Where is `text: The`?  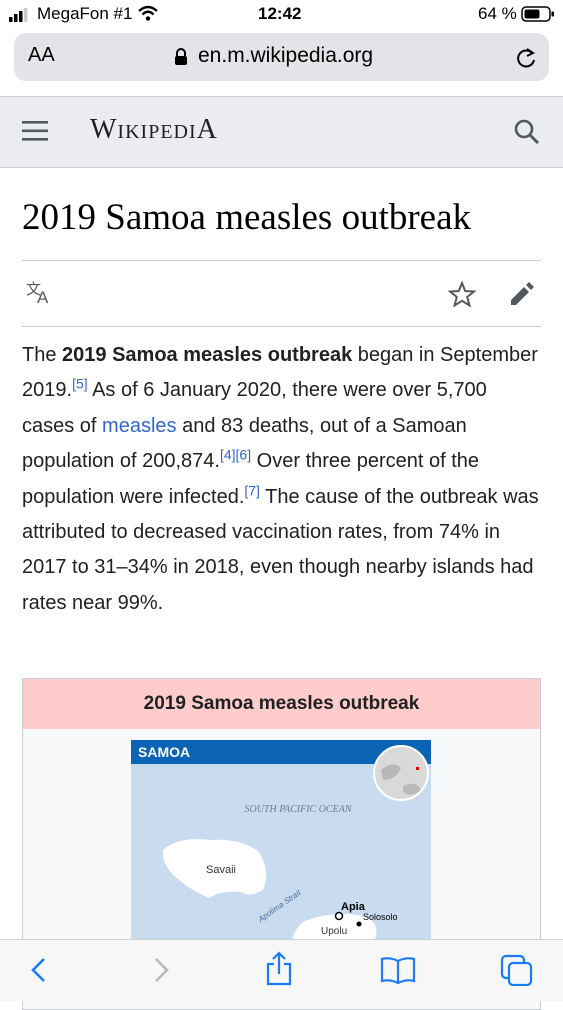
text: The is located at coordinates (42, 355).